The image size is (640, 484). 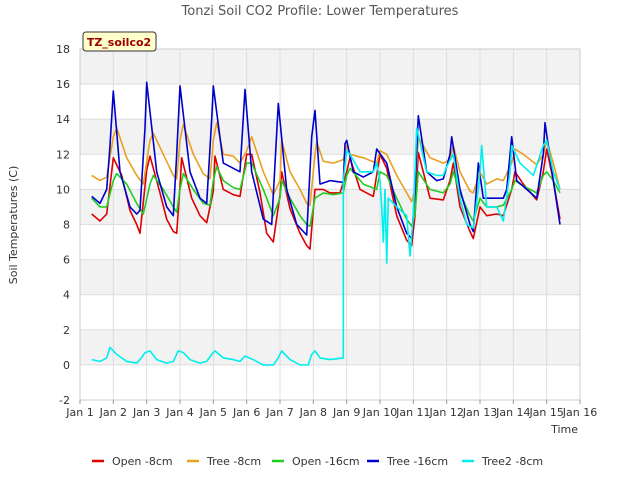 I want to click on x-tick-label: Jan 8, so click(x=313, y=412).